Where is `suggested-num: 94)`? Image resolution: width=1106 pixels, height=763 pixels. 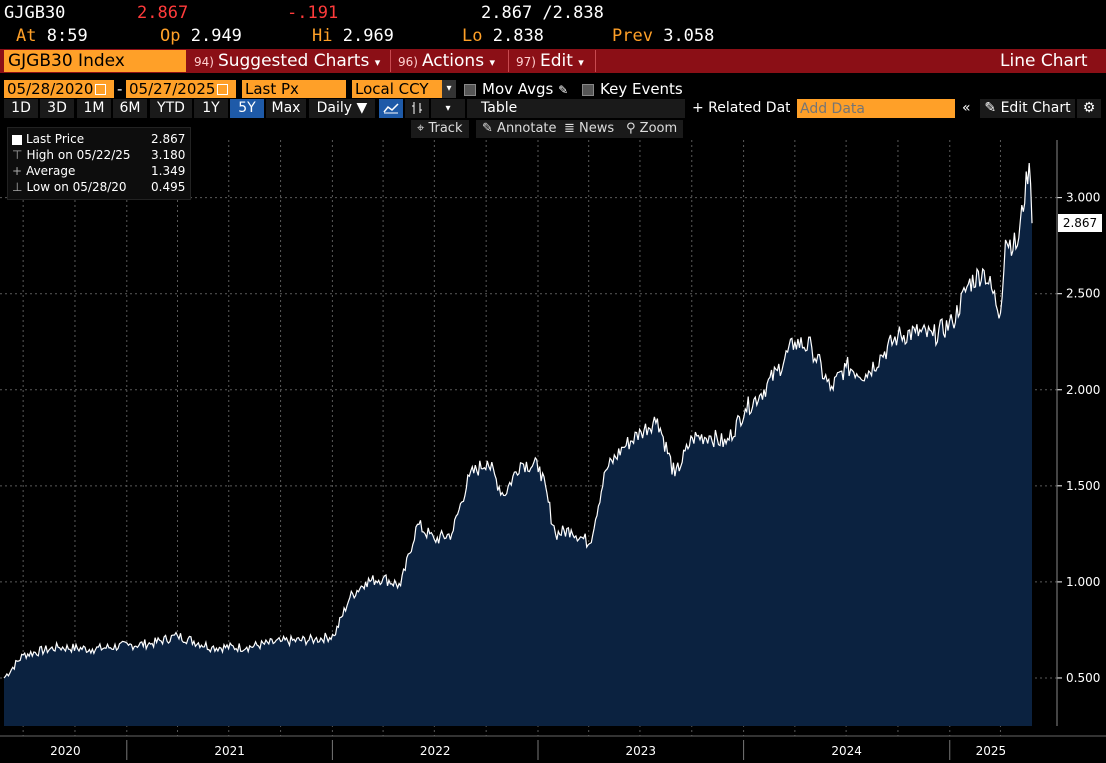 suggested-num: 94) is located at coordinates (204, 62).